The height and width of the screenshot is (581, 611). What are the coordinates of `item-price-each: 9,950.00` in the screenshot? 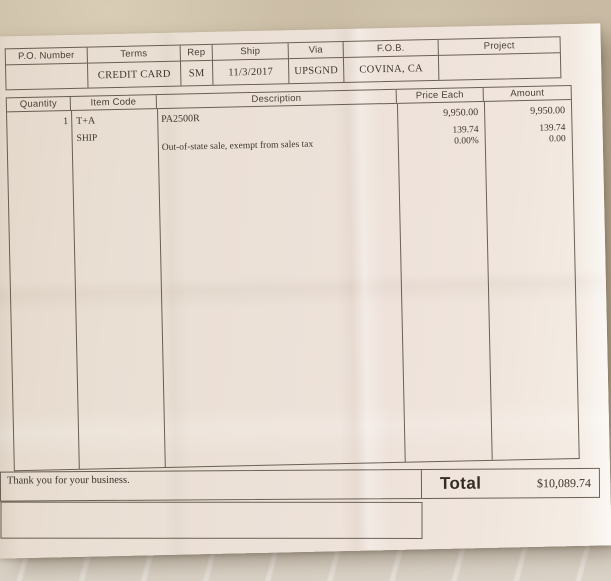 It's located at (461, 113).